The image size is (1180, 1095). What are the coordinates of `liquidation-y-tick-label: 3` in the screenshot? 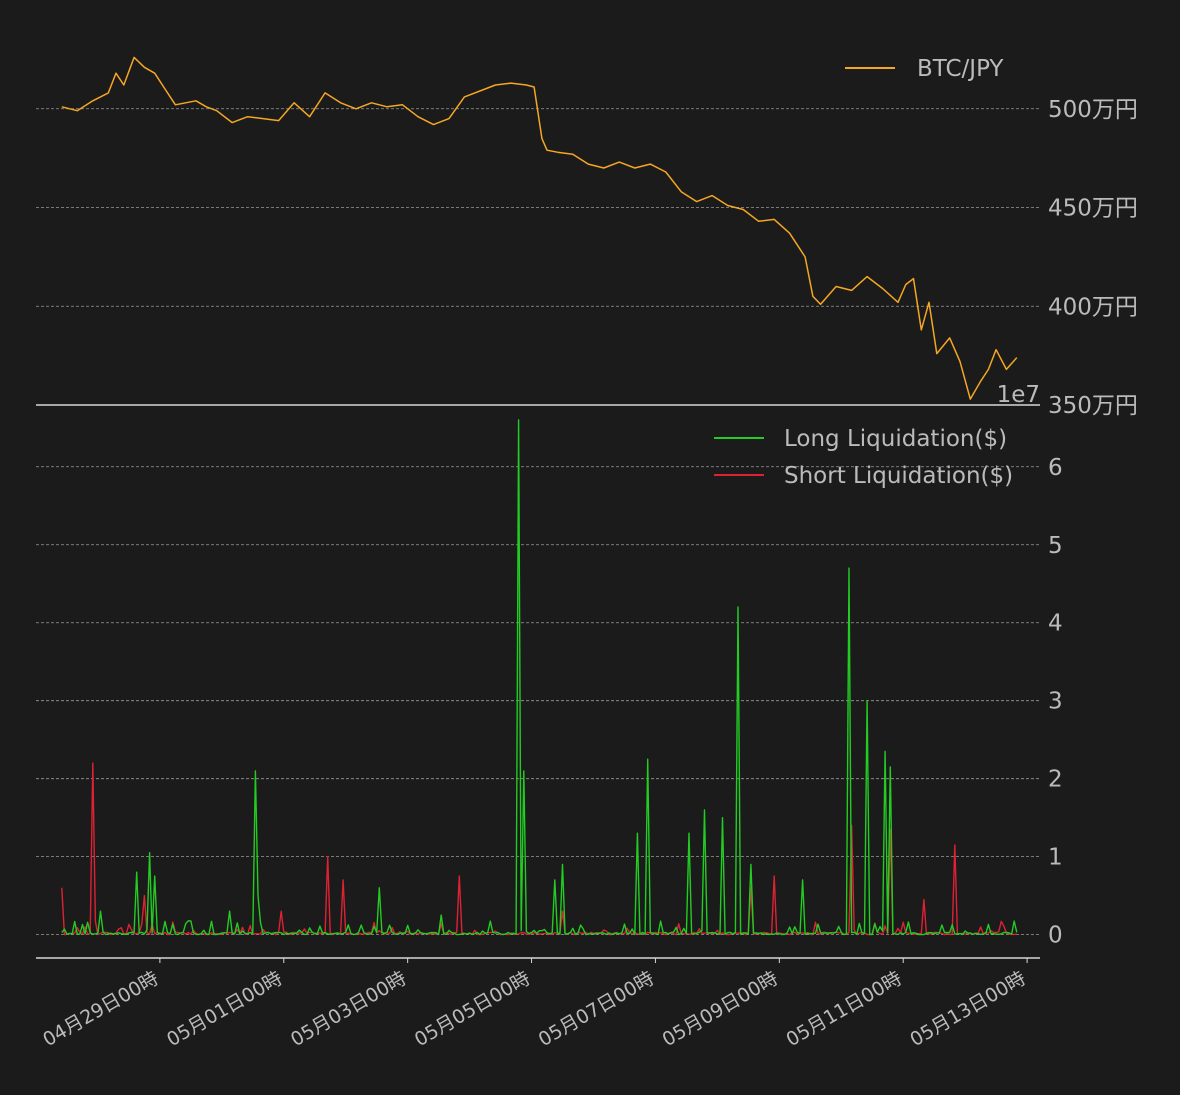 It's located at (1055, 702).